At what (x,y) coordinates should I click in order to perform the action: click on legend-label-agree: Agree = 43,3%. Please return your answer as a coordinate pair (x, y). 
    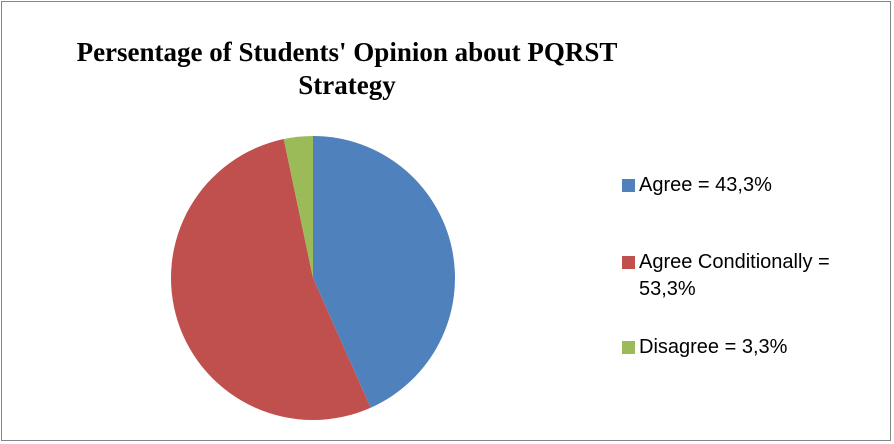
    Looking at the image, I should click on (705, 185).